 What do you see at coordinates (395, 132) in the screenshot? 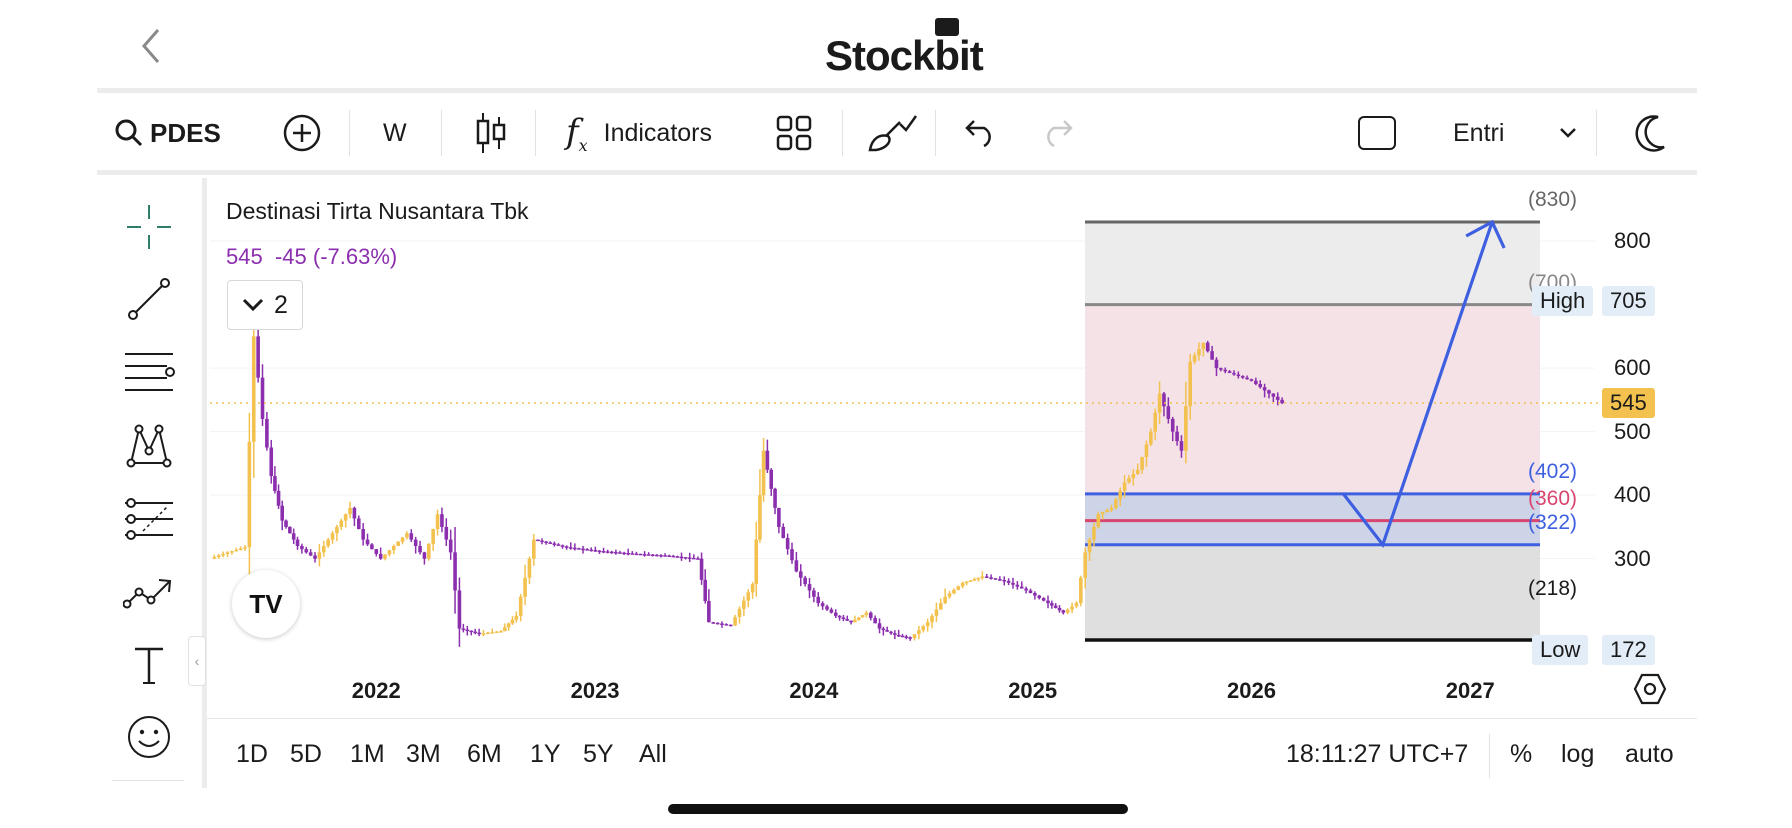
I see `interval-button: W` at bounding box center [395, 132].